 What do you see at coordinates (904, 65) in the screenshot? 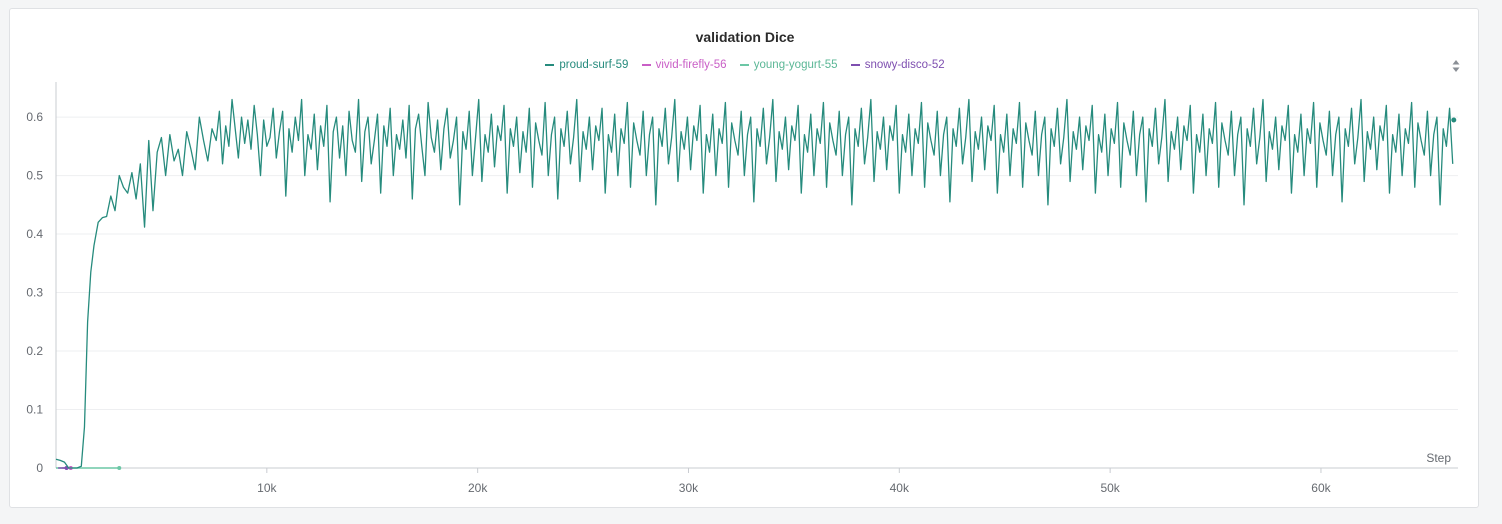
I see `legend-label: snowy-disco-52` at bounding box center [904, 65].